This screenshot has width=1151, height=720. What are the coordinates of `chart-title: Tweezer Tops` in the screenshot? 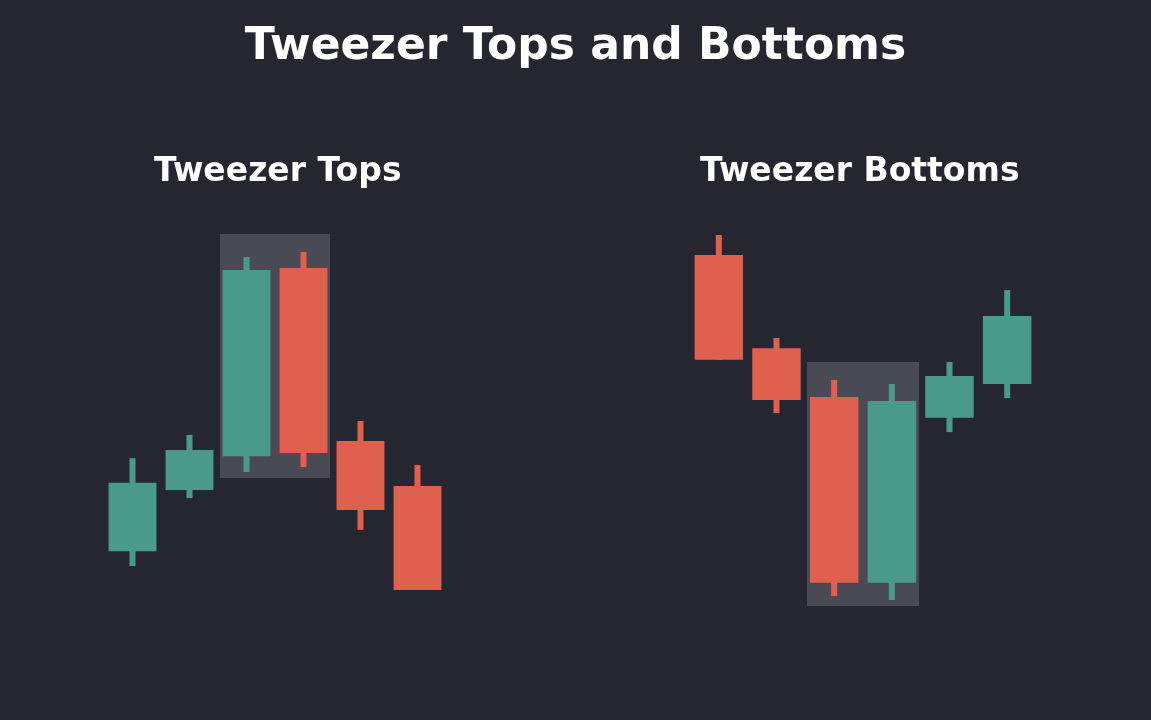 It's located at (278, 169).